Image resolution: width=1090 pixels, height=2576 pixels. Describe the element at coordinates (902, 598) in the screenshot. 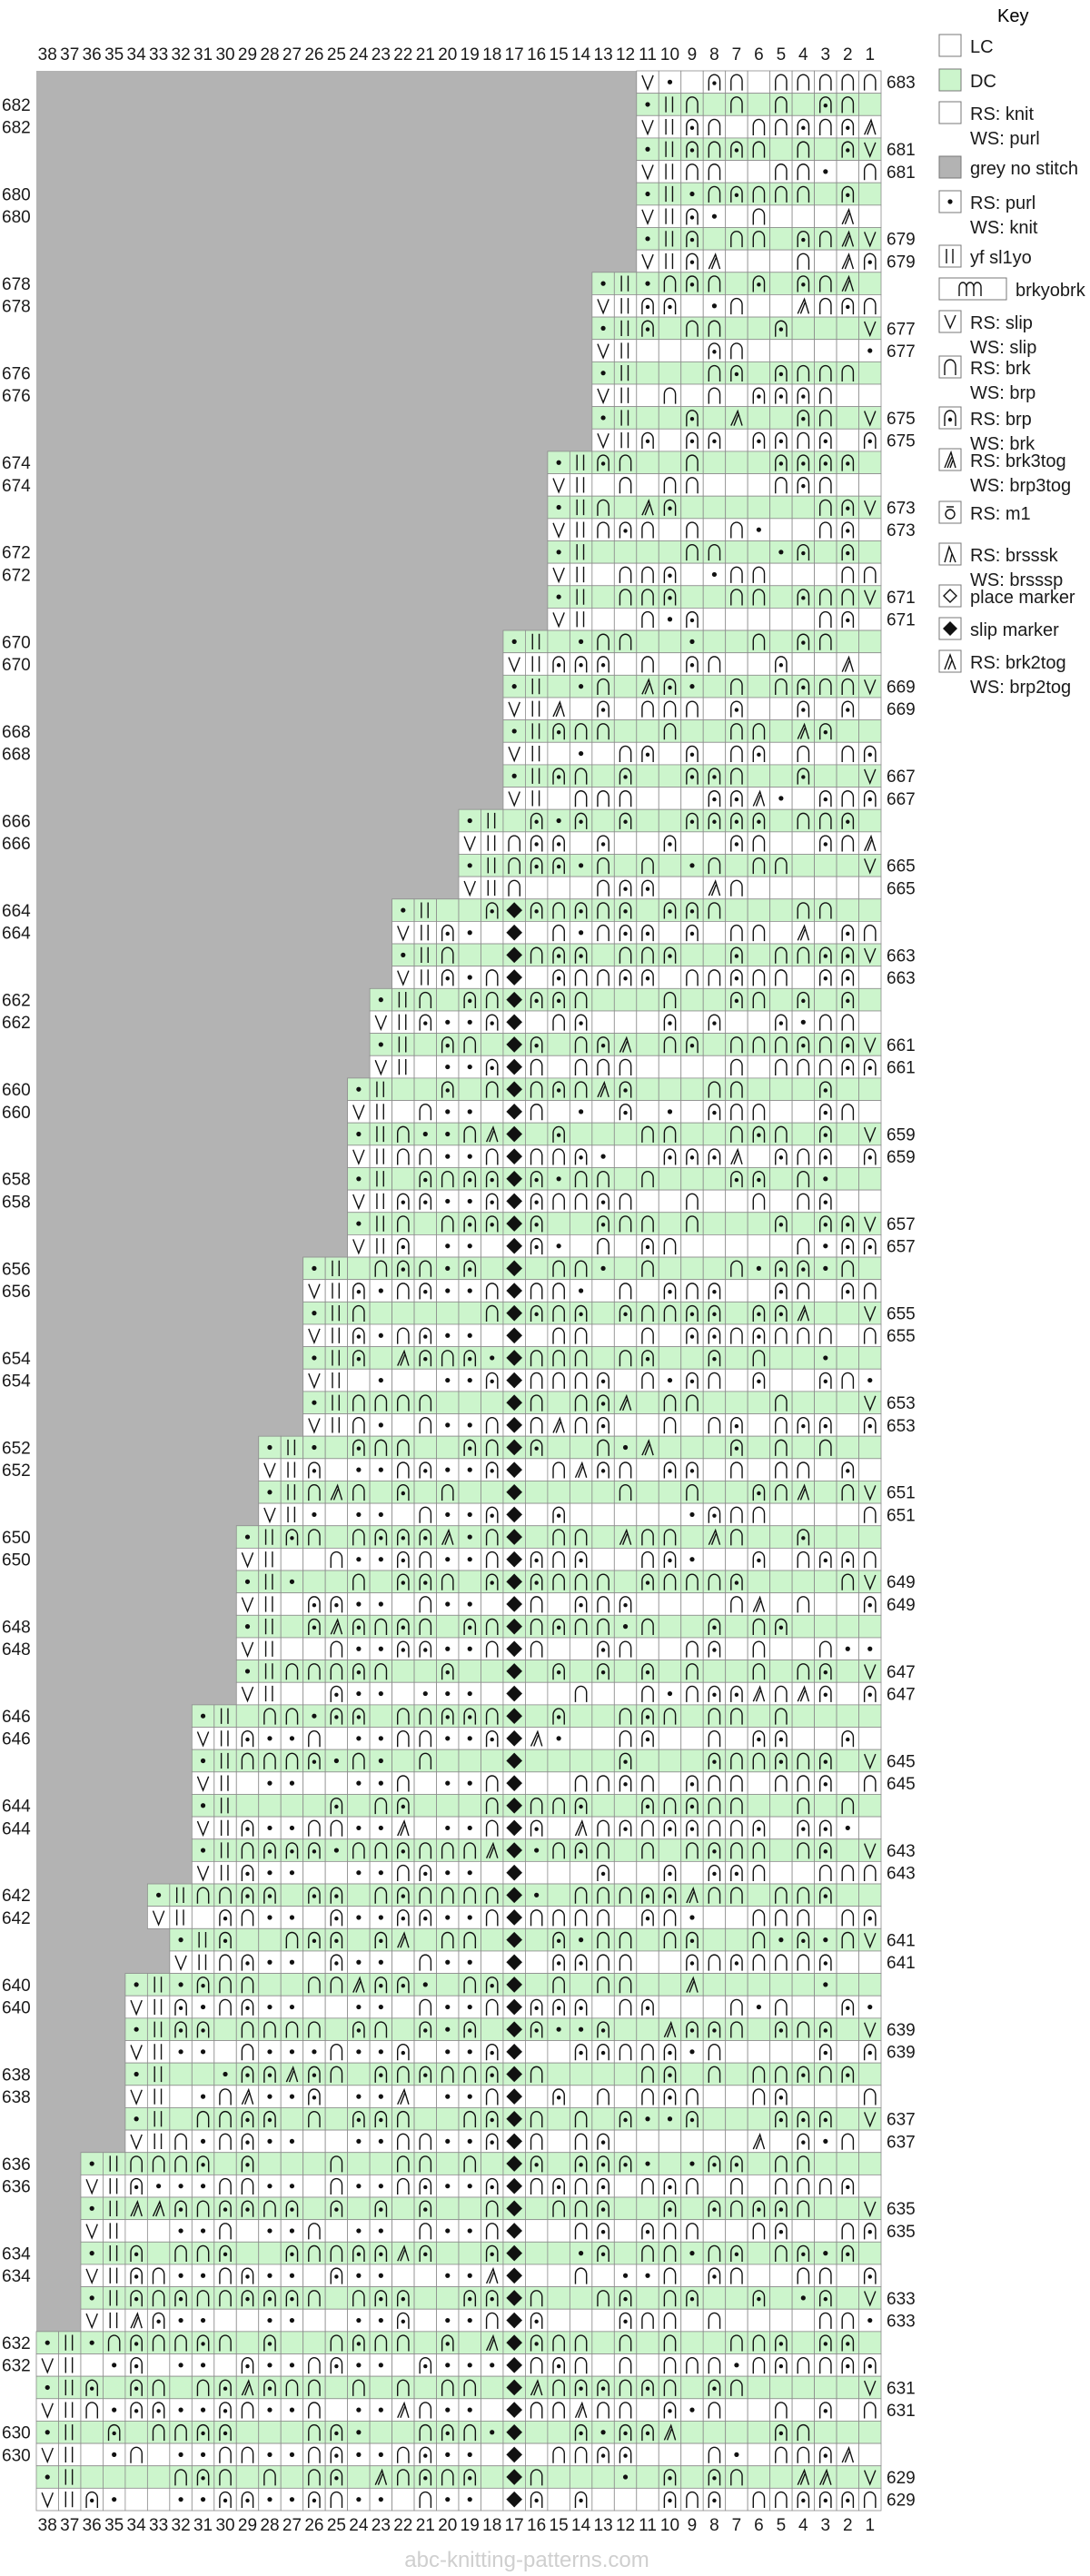

I see `row-number: 671` at that location.